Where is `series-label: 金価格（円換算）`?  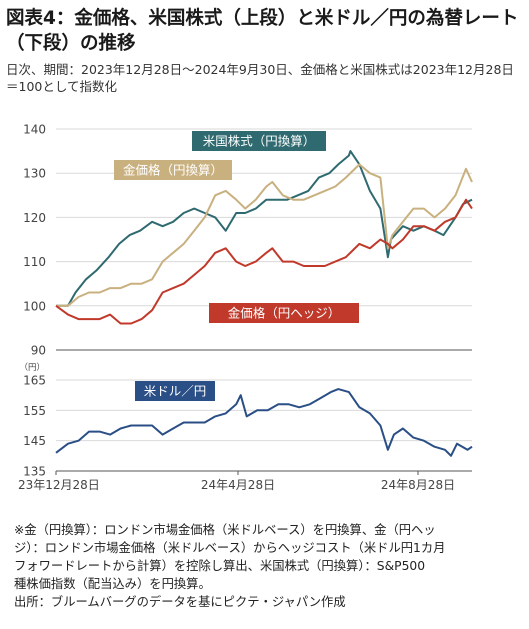
series-label: 金価格（円換算） is located at coordinates (173, 170).